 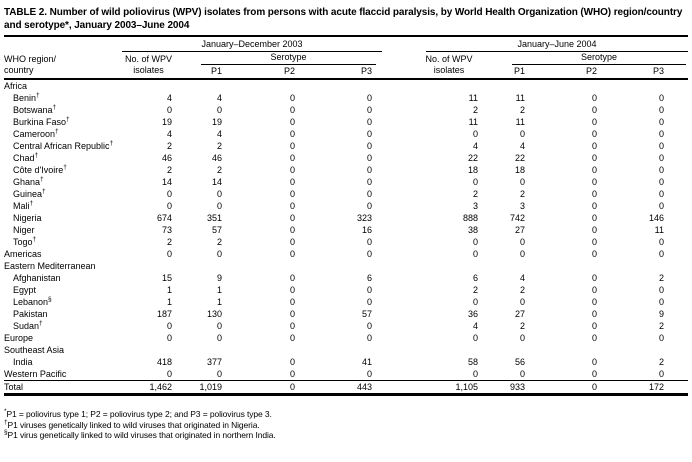 What do you see at coordinates (346, 278) in the screenshot?
I see `table-row: Afghanistan 15 9 0 6 6 4 0 2` at bounding box center [346, 278].